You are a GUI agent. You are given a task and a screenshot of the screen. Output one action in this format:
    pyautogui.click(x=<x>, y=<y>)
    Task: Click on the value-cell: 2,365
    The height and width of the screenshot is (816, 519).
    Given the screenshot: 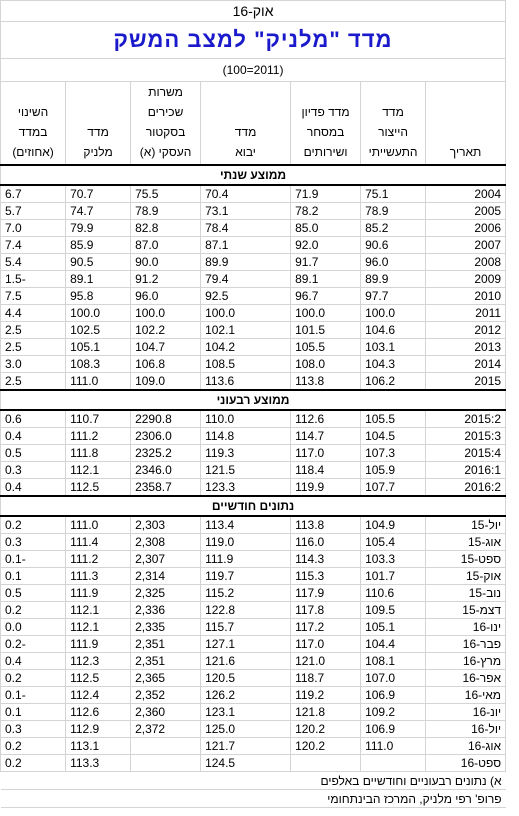 What is the action you would take?
    pyautogui.click(x=166, y=678)
    